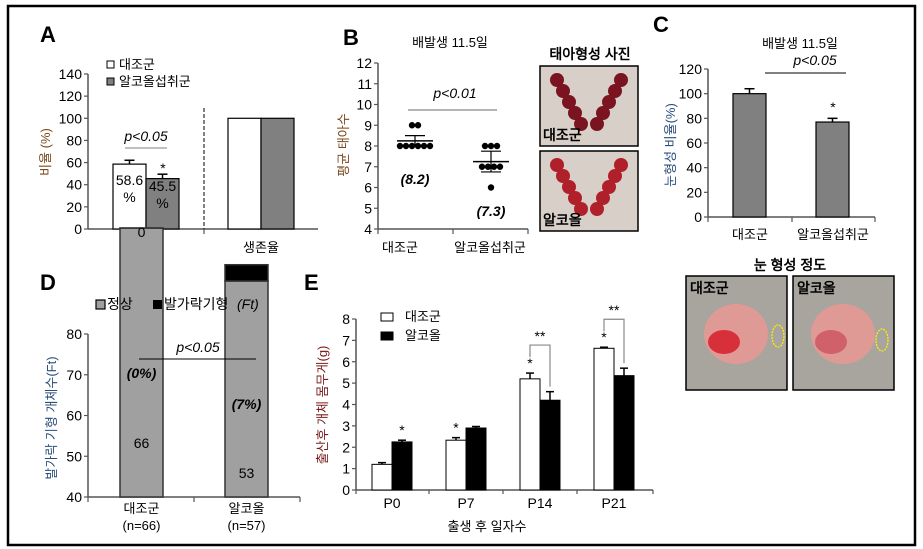 The image size is (923, 549). I want to click on panel-e-category-label: P7, so click(465, 503).